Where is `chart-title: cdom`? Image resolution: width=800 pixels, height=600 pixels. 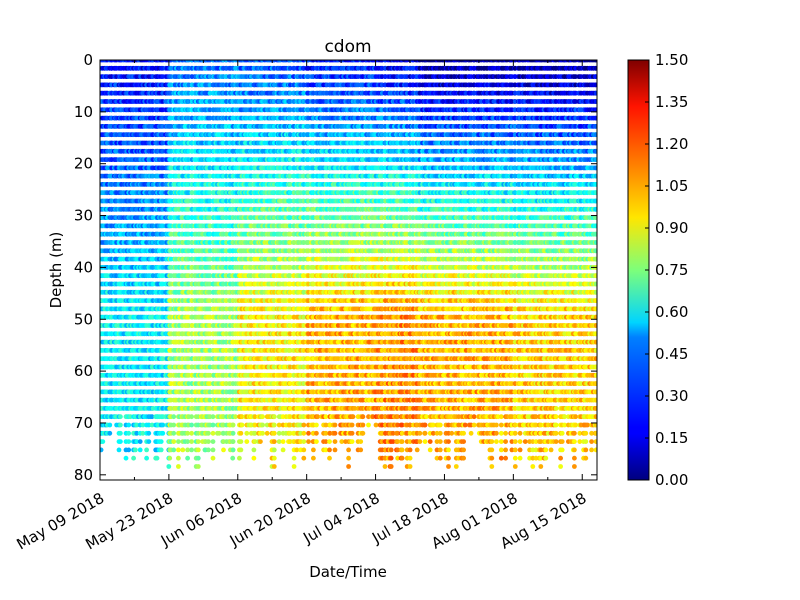
chart-title: cdom is located at coordinates (347, 47).